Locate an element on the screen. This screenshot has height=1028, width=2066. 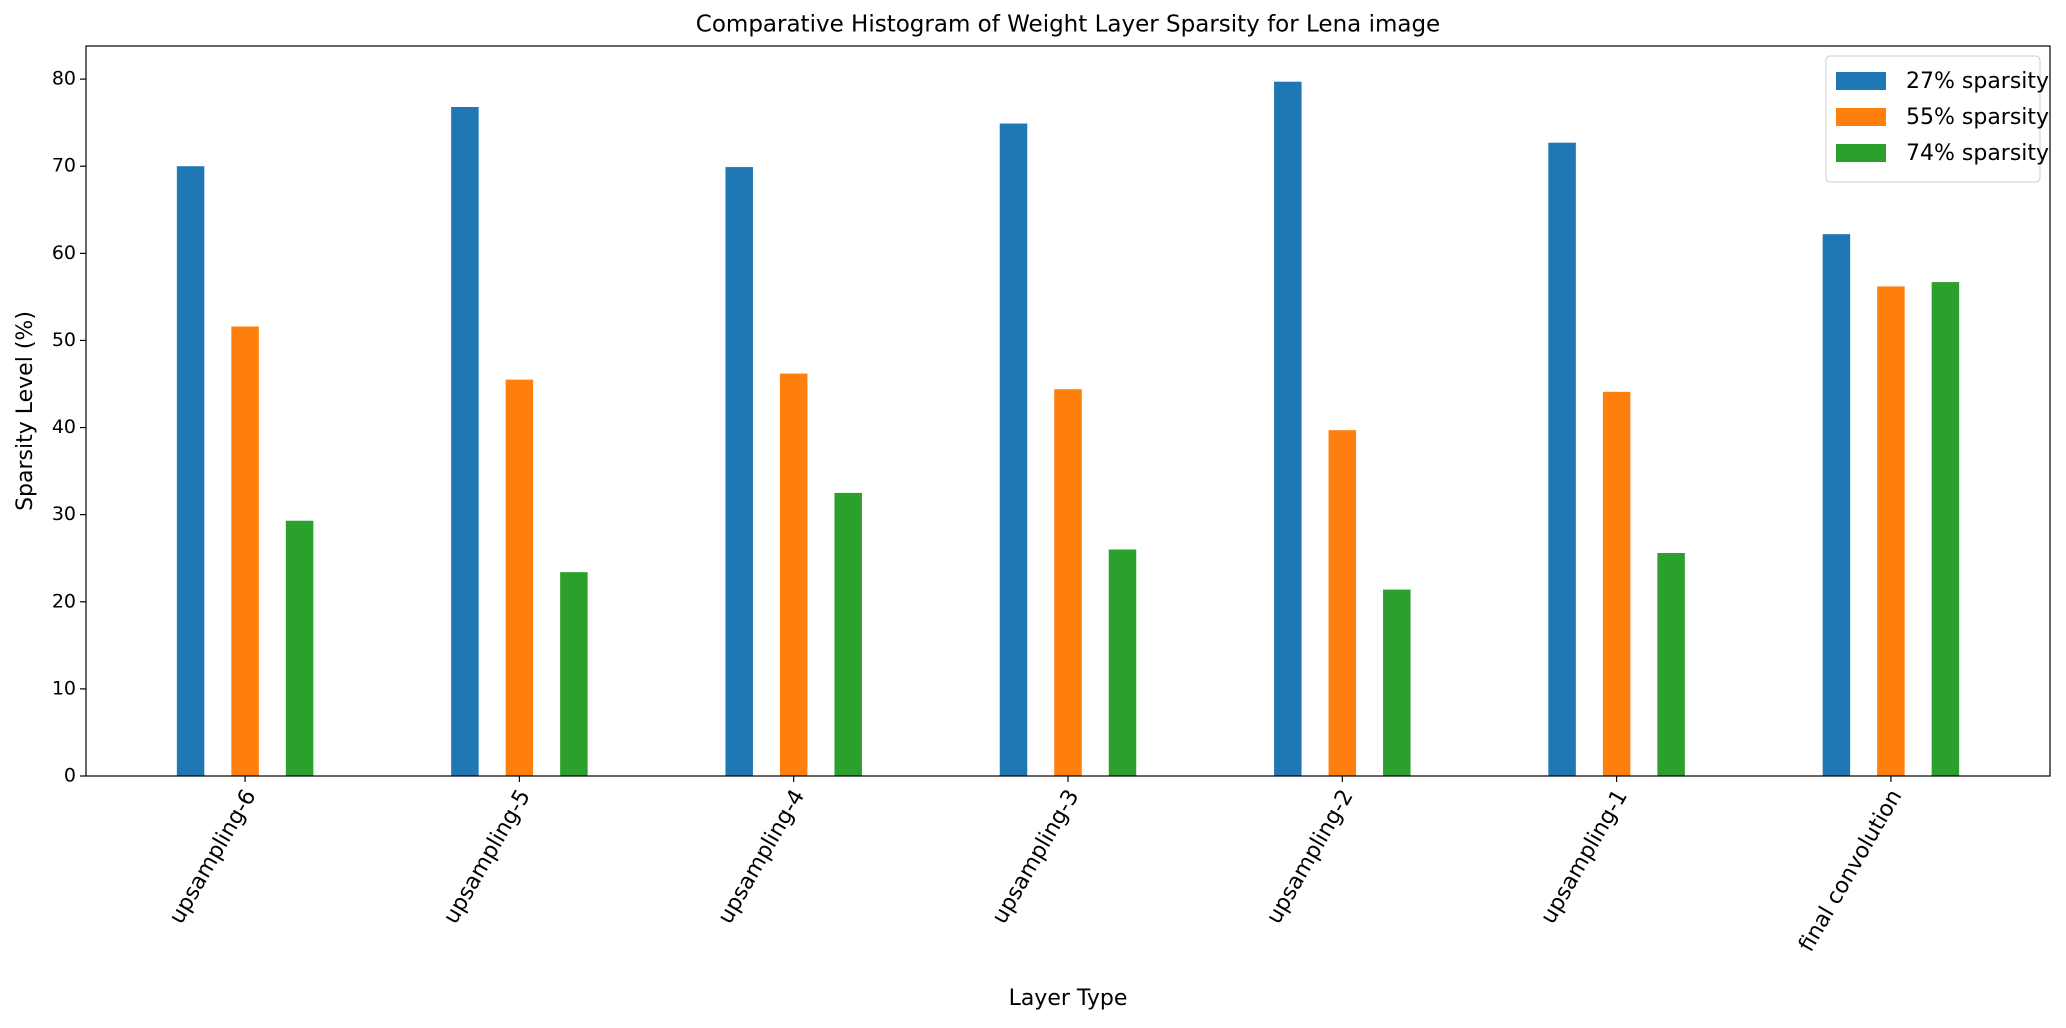
legend-label: 27% sparsity is located at coordinates (1977, 81).